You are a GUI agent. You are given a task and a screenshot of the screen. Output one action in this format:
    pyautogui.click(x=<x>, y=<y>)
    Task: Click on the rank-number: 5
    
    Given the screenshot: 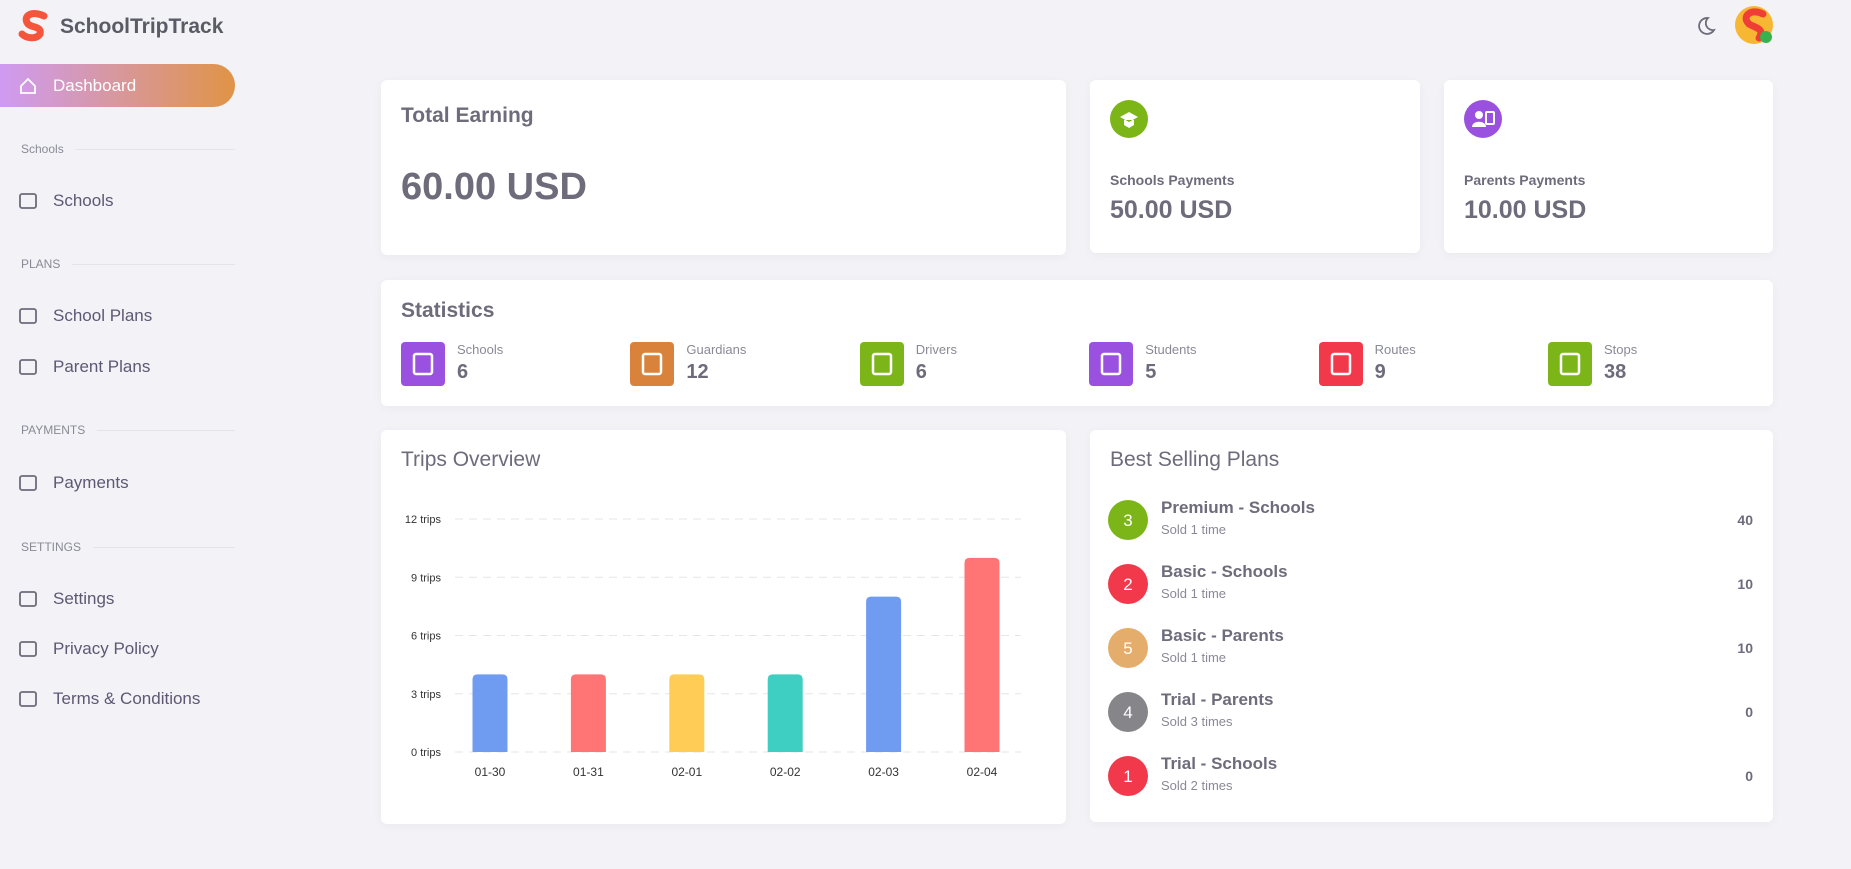 What is the action you would take?
    pyautogui.click(x=1127, y=648)
    